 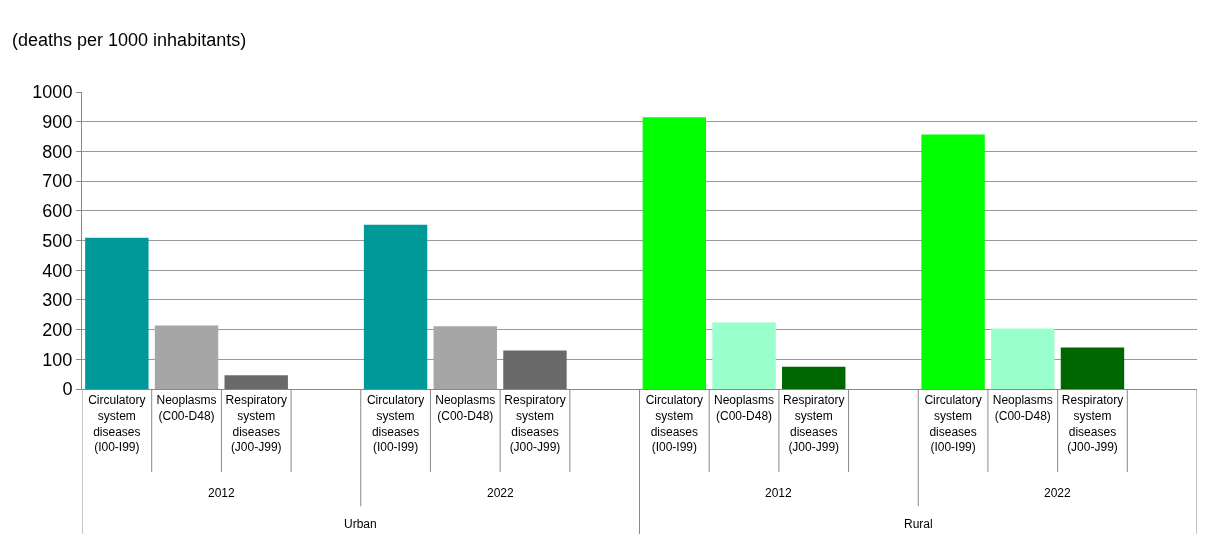 I want to click on y-tick-label: 700, so click(x=57, y=181).